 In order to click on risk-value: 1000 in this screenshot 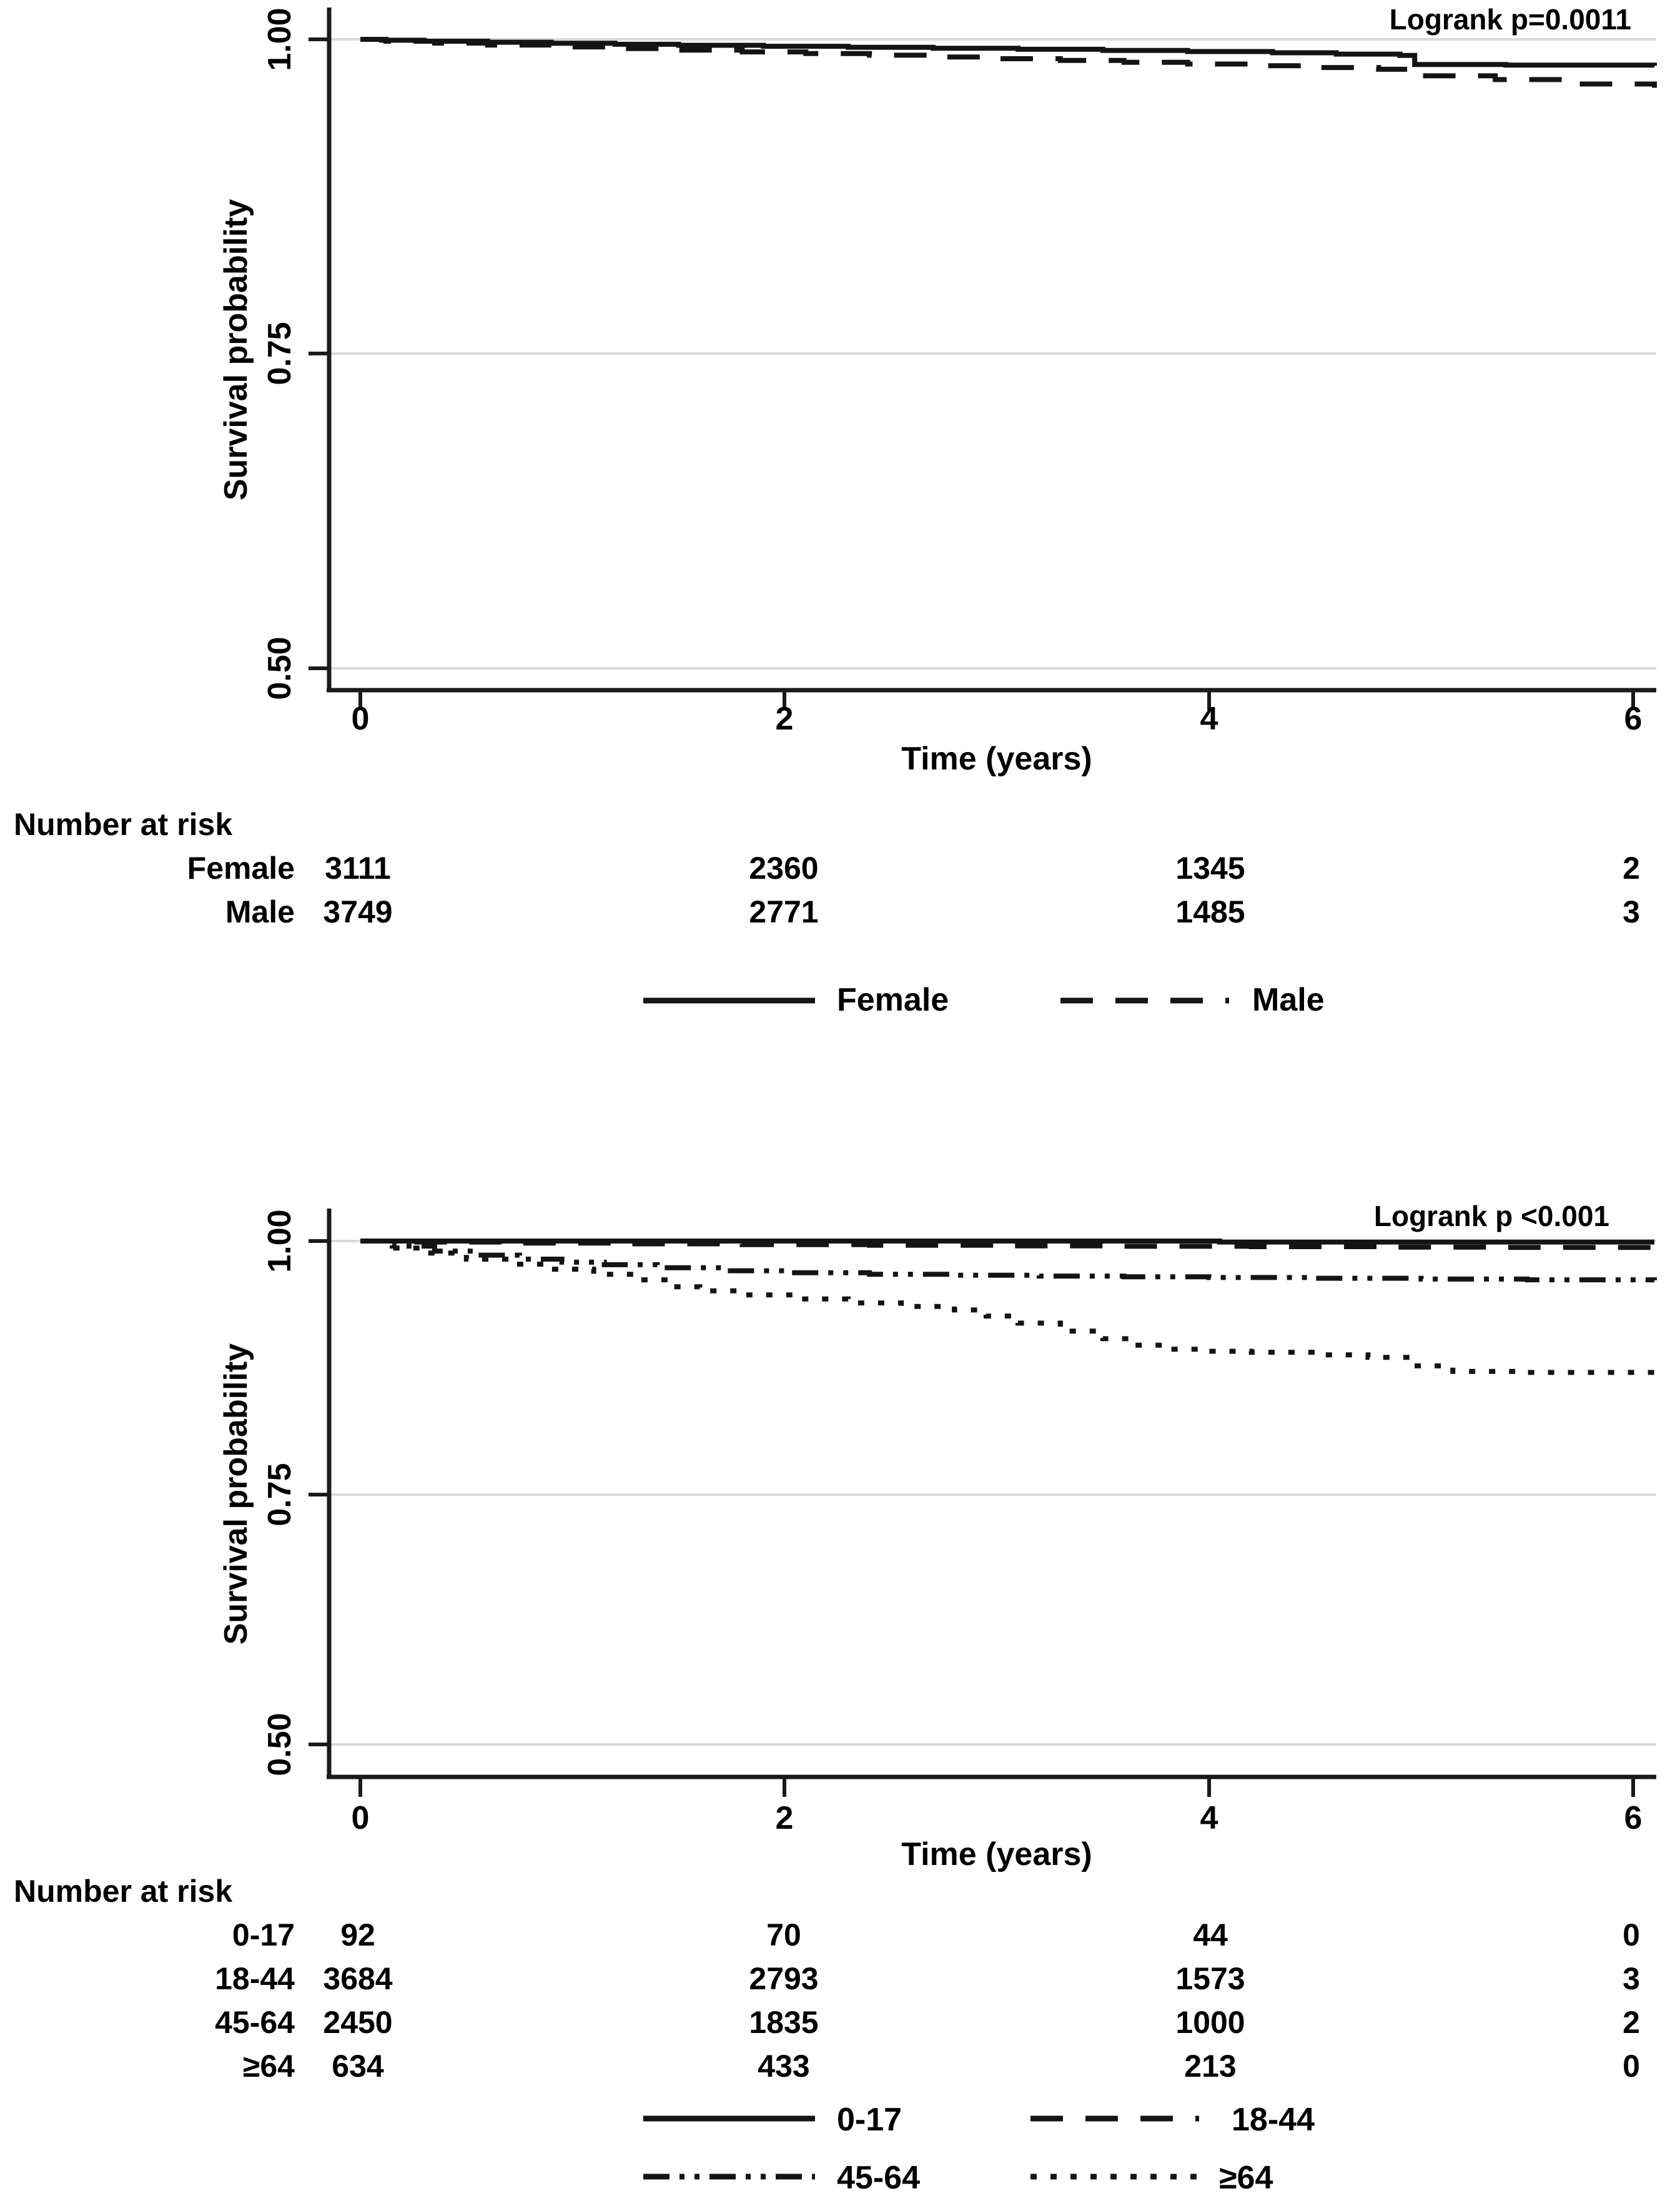, I will do `click(1210, 2022)`.